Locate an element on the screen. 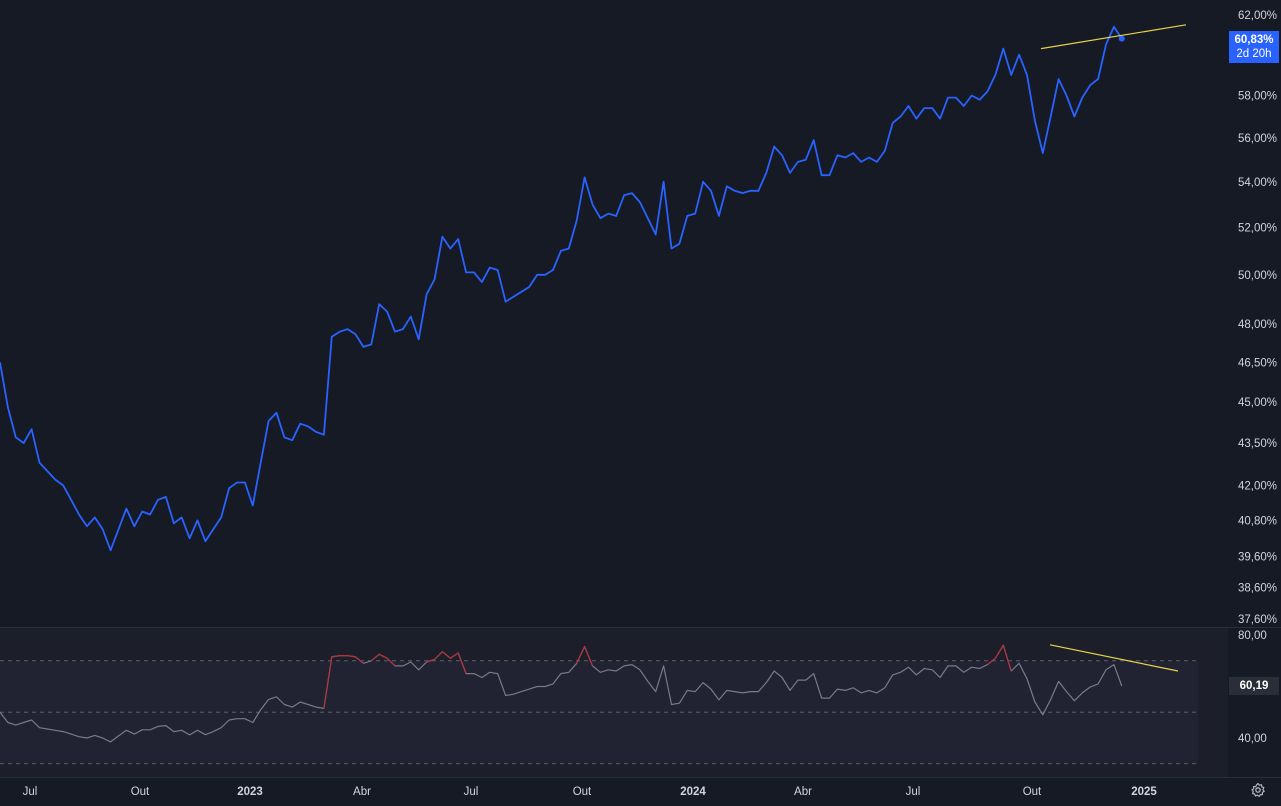 Image resolution: width=1281 pixels, height=806 pixels. price-tick-label: 58,00% is located at coordinates (1257, 97).